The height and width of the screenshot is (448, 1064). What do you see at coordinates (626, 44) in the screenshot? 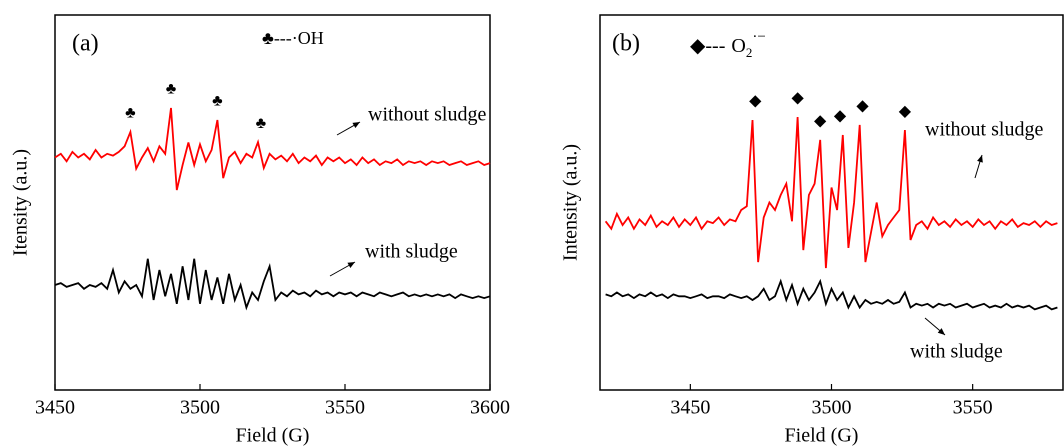
I see `panel-label: (b)` at bounding box center [626, 44].